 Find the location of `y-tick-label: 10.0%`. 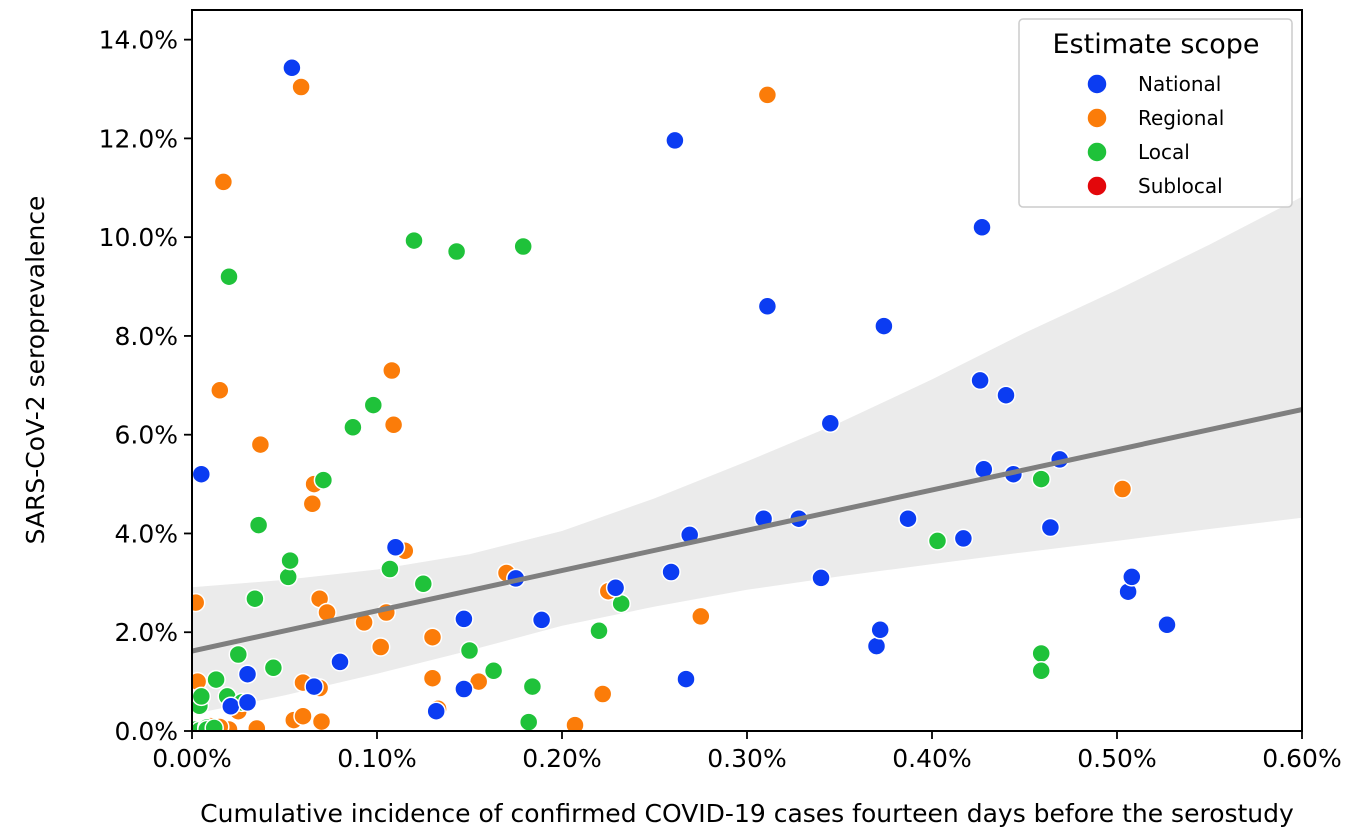

y-tick-label: 10.0% is located at coordinates (138, 237).